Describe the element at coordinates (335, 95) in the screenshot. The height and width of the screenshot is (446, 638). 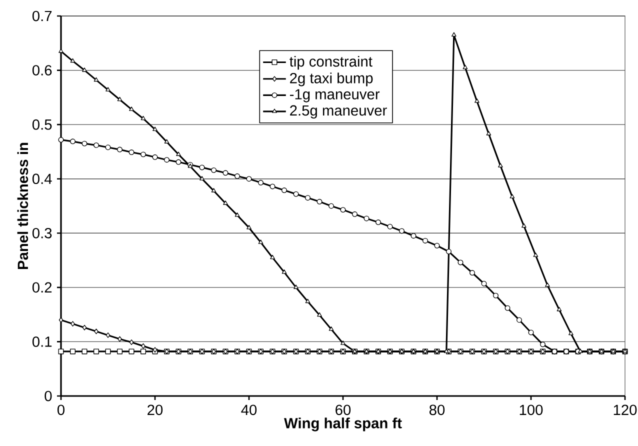
I see `legend-label: -1g maneuver` at that location.